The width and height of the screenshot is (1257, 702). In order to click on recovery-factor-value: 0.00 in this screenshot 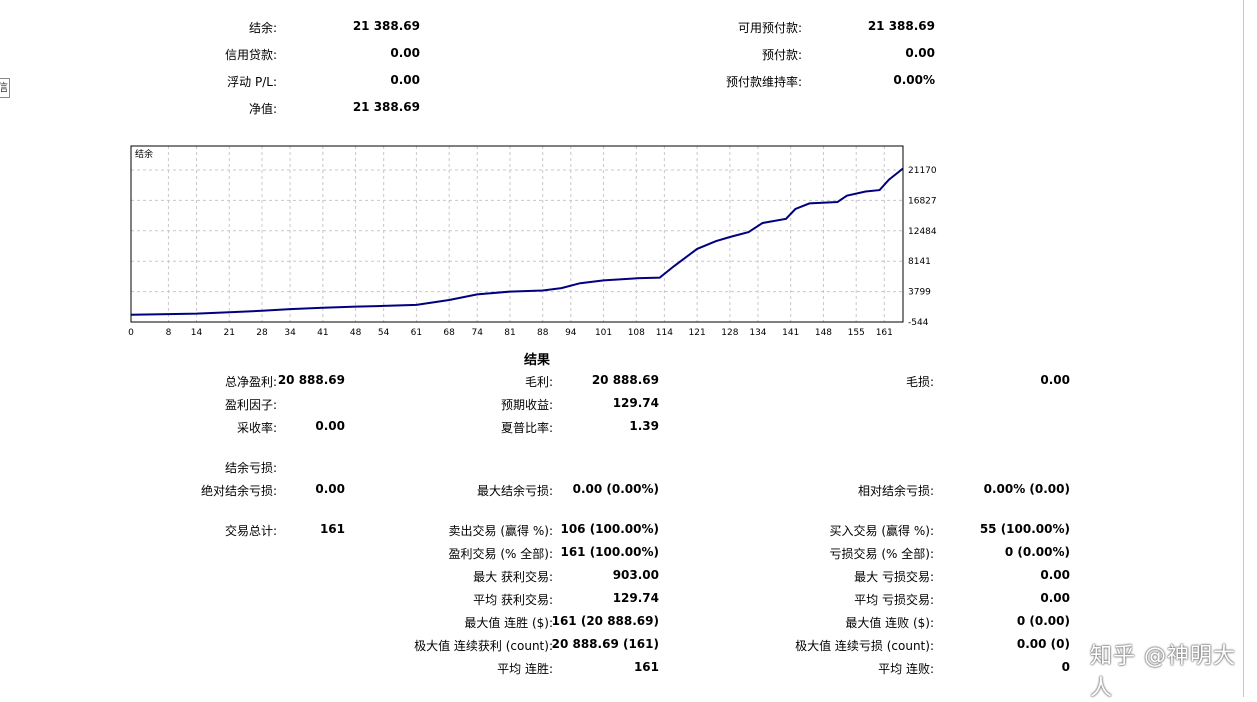, I will do `click(330, 426)`.